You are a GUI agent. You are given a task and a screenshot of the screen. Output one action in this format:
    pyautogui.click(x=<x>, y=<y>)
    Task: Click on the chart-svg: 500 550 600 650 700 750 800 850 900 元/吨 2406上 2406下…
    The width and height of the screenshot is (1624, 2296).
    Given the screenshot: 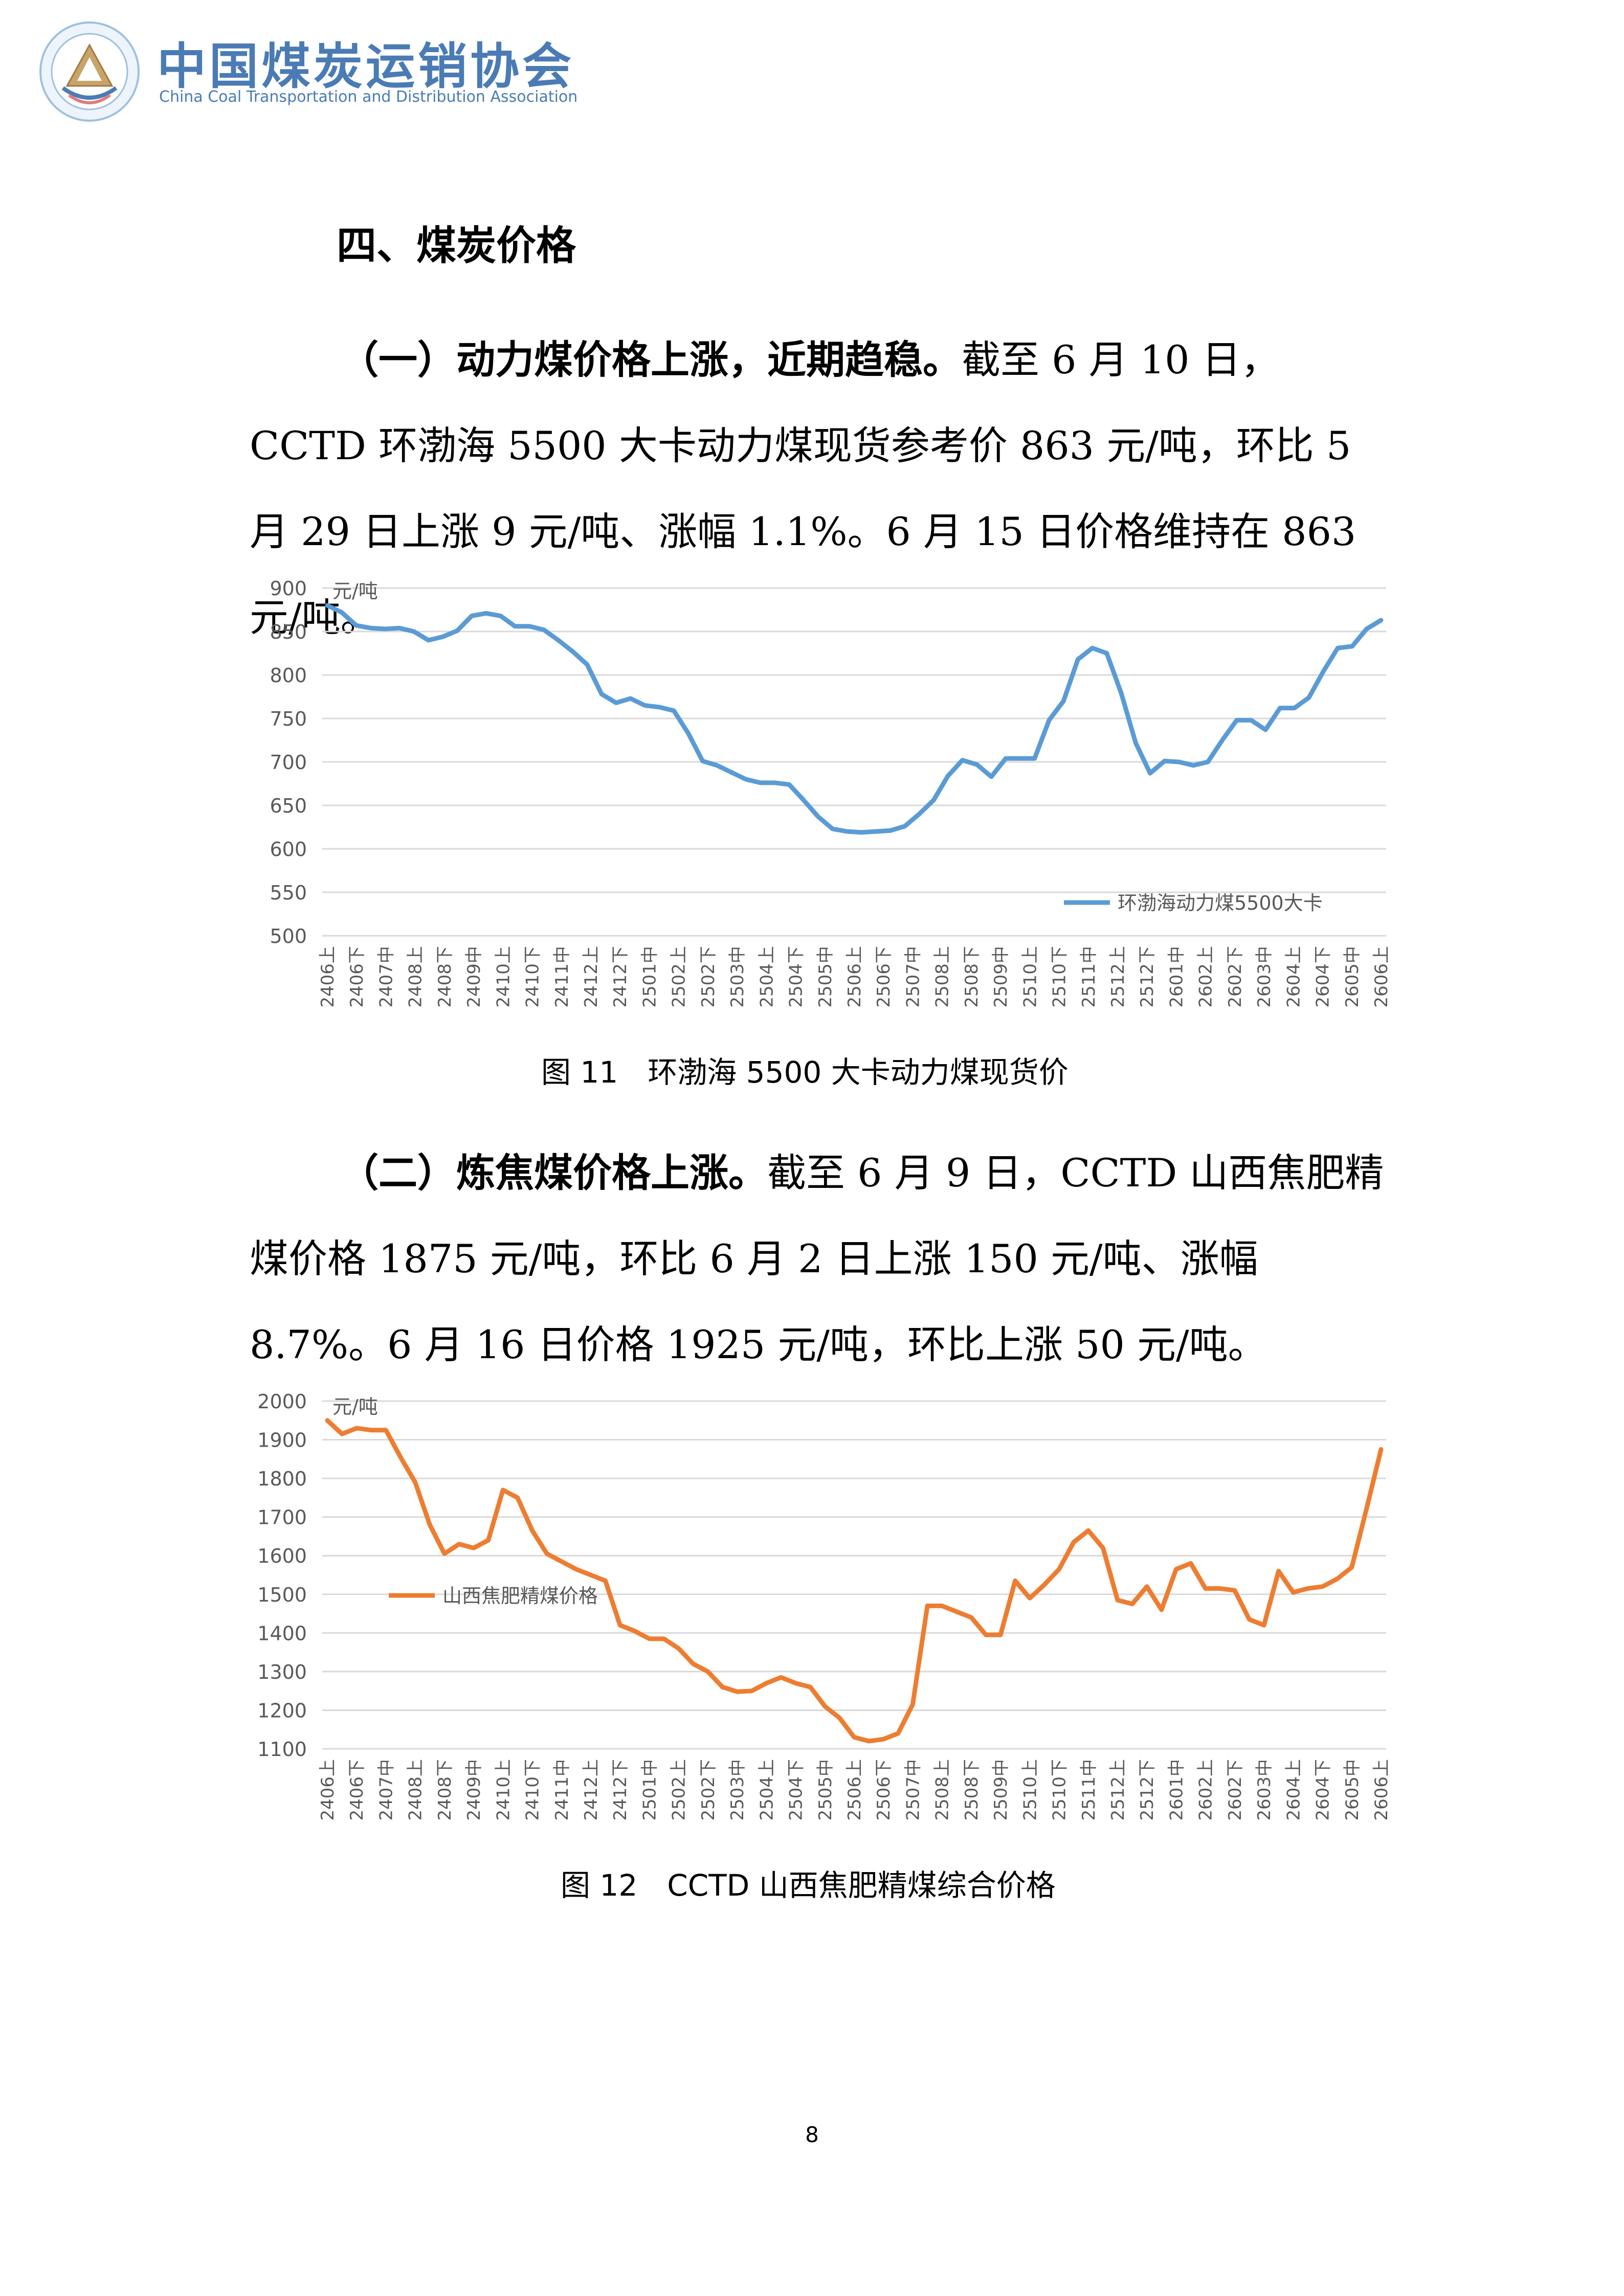 What is the action you would take?
    pyautogui.click(x=831, y=792)
    